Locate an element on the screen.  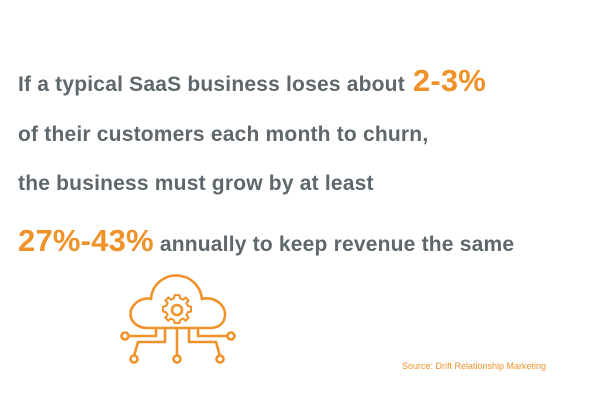
statement-line-1-text: If a typical SaaS business loses about is located at coordinates (211, 84).